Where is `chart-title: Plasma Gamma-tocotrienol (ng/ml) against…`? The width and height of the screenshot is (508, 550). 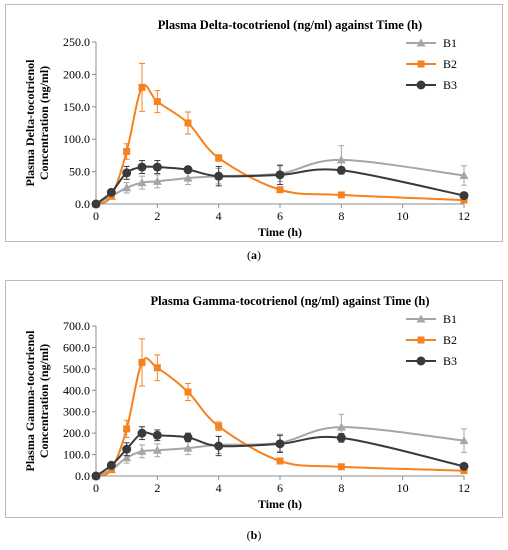
chart-title: Plasma Gamma-tocotrienol (ng/ml) against… is located at coordinates (289, 301).